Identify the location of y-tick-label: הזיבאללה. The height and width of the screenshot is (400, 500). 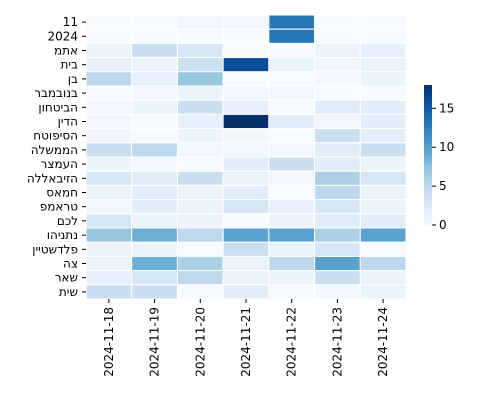
(52, 178).